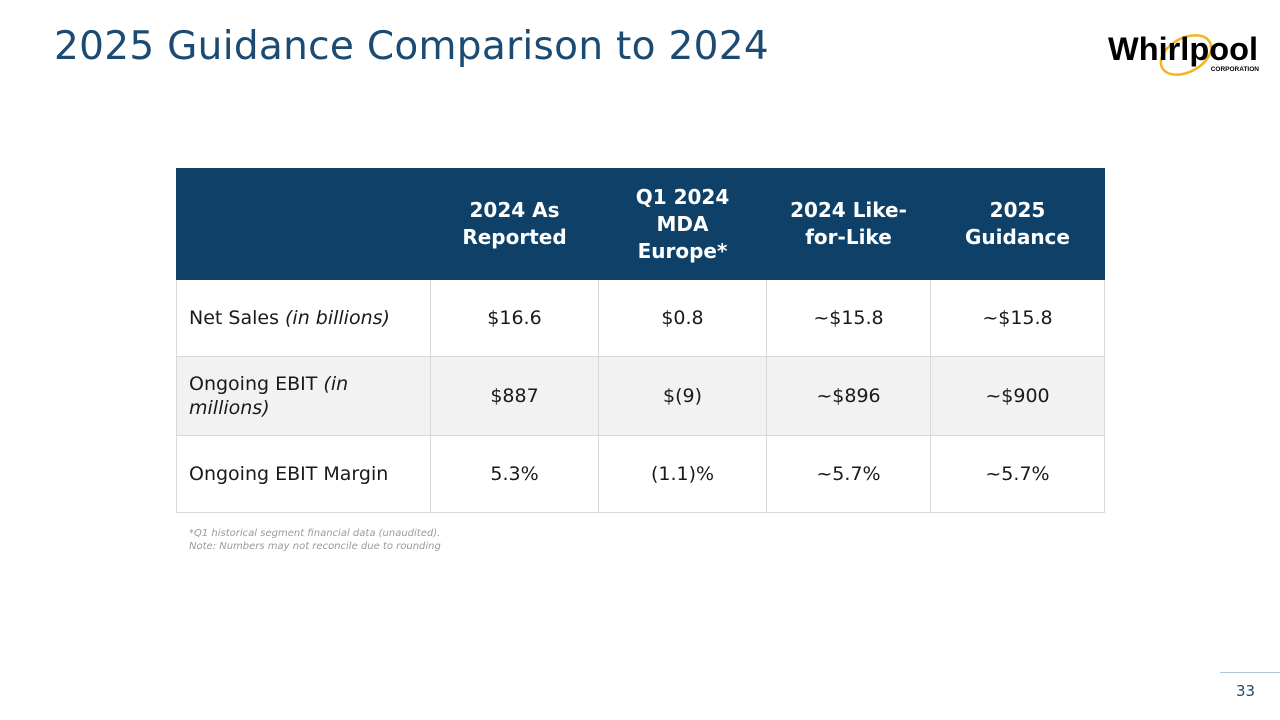 The height and width of the screenshot is (720, 1280). I want to click on table-cell: (1.1)%, so click(682, 474).